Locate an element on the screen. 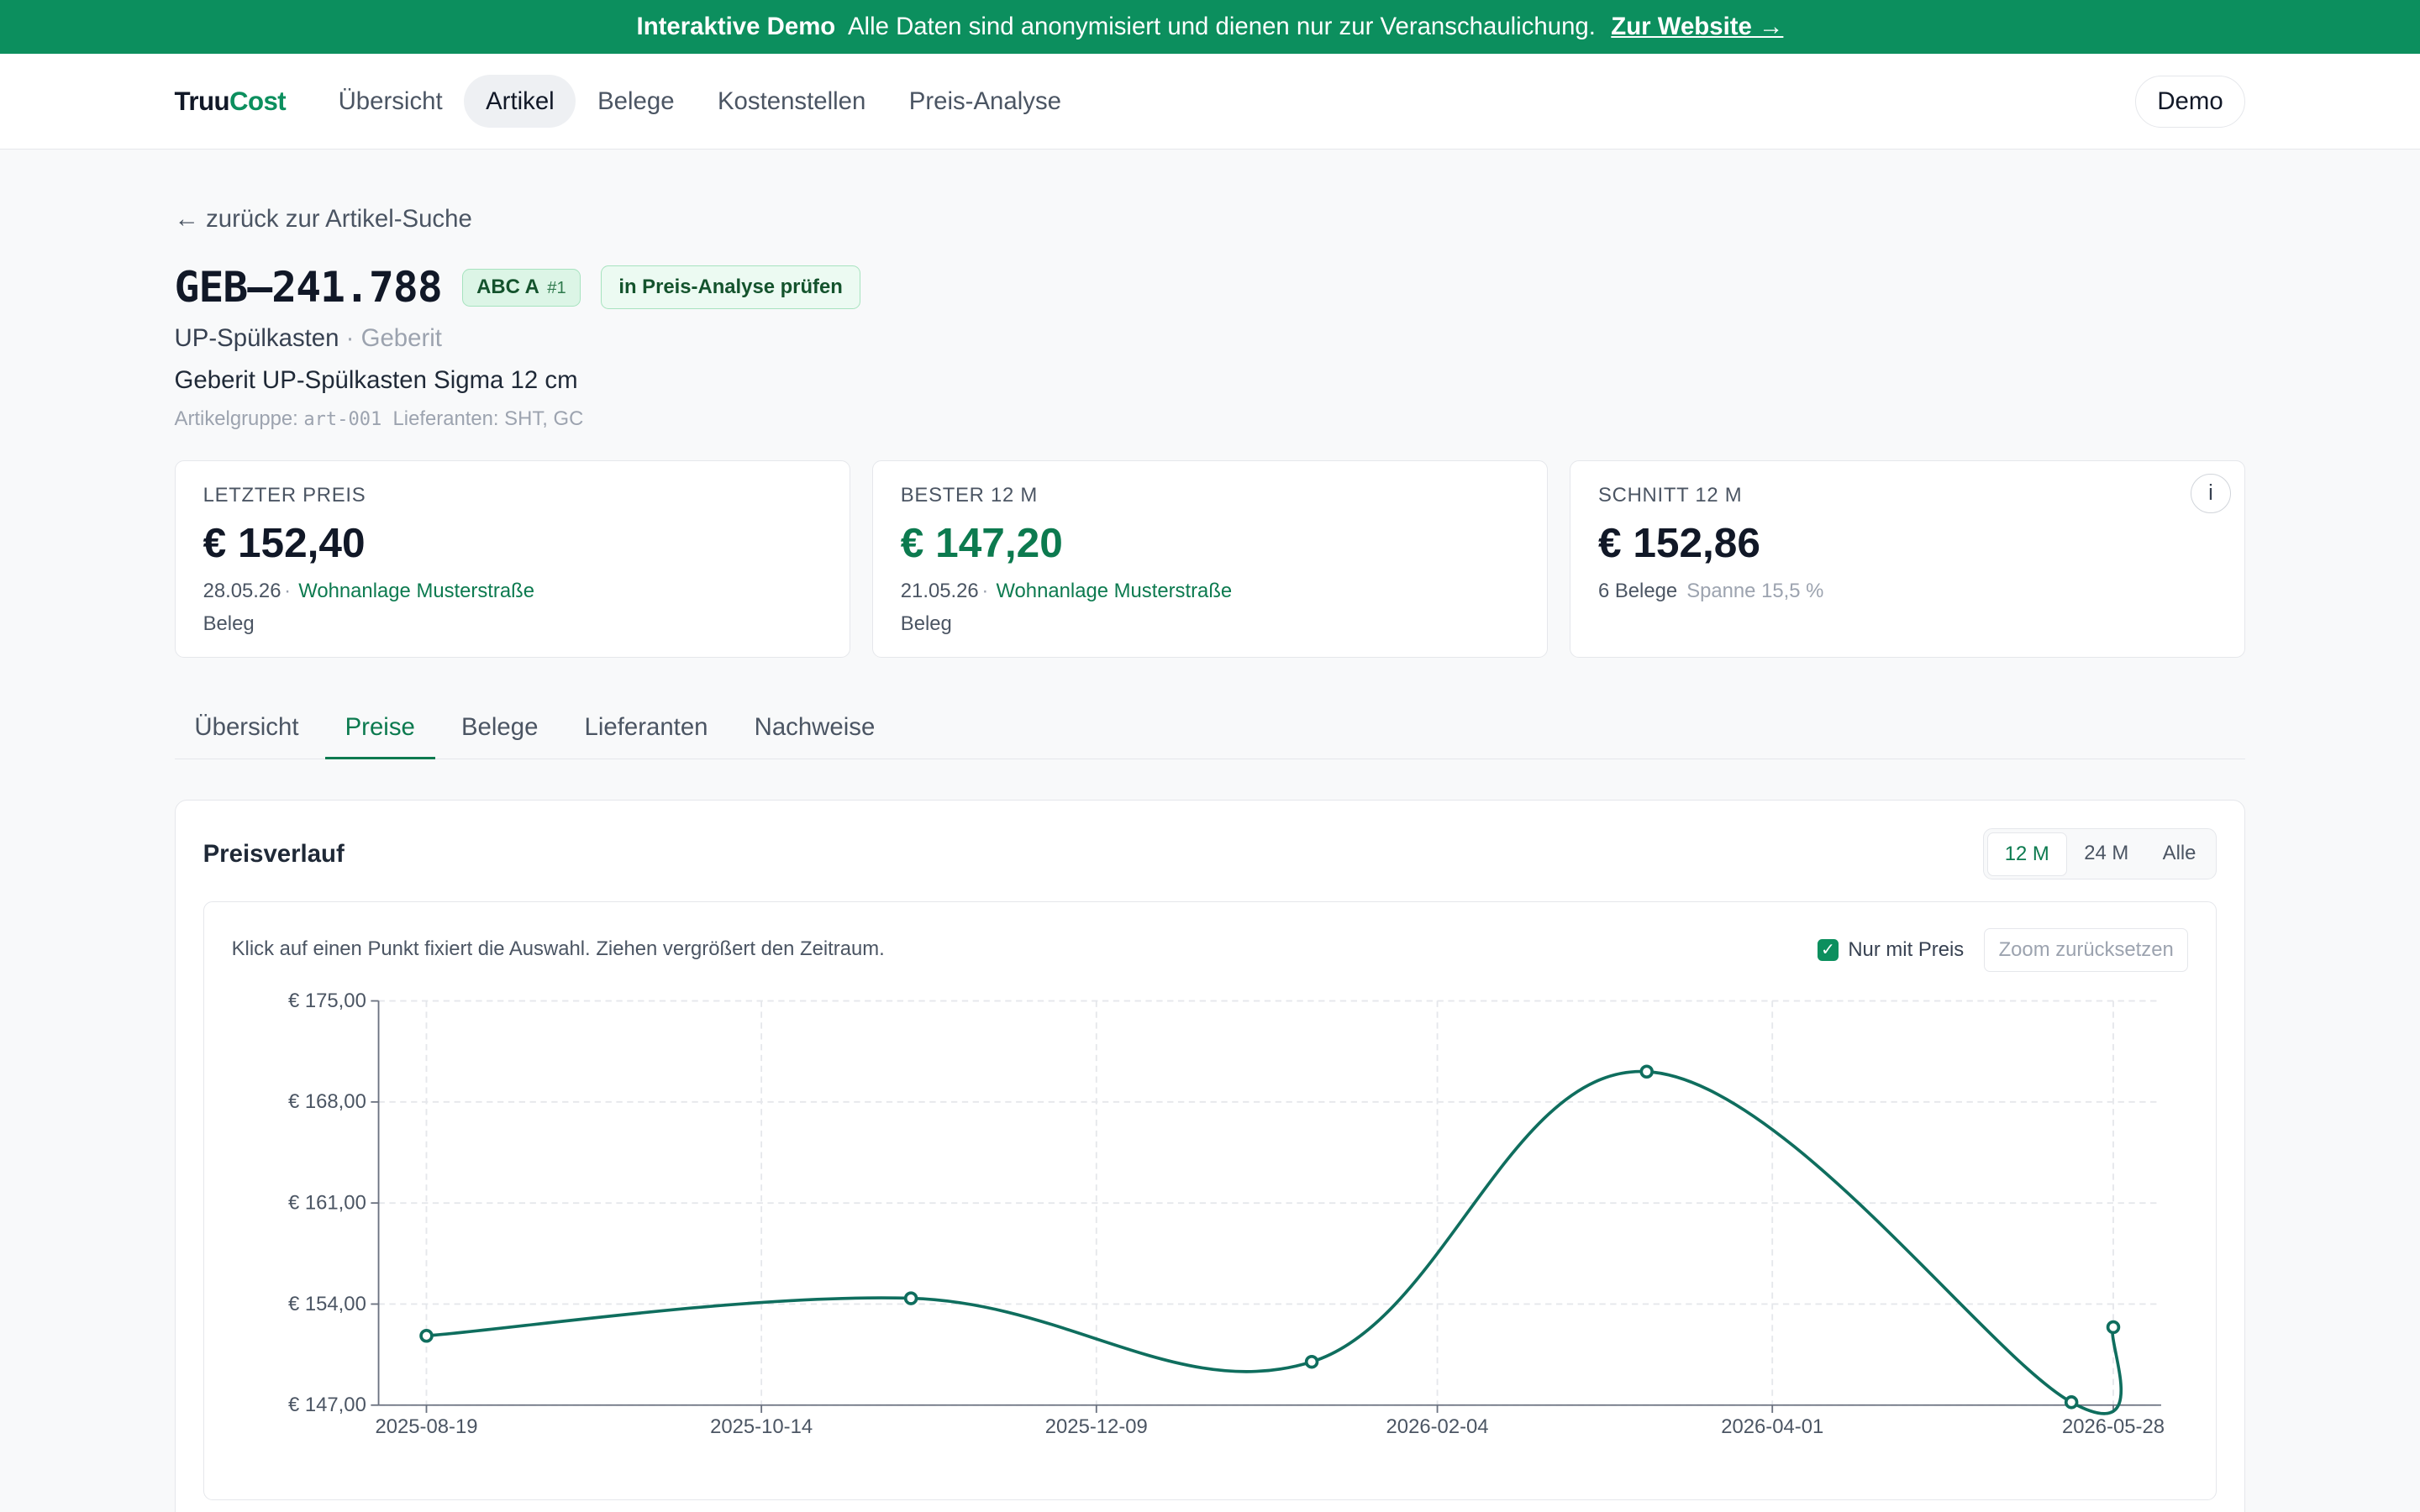 This screenshot has width=2420, height=1512. only-price-checkbox: ✓ Nur mit Preis is located at coordinates (1891, 950).